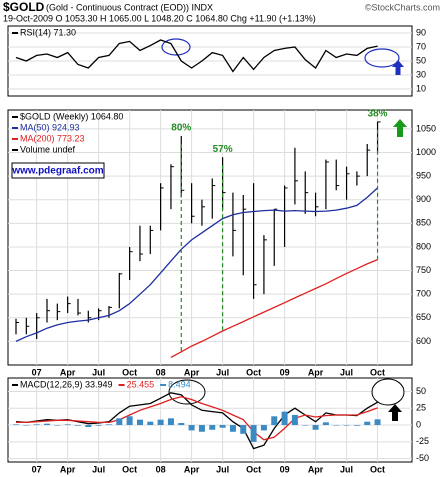  Describe the element at coordinates (223, 149) in the screenshot. I see `annotation: 57%` at that location.